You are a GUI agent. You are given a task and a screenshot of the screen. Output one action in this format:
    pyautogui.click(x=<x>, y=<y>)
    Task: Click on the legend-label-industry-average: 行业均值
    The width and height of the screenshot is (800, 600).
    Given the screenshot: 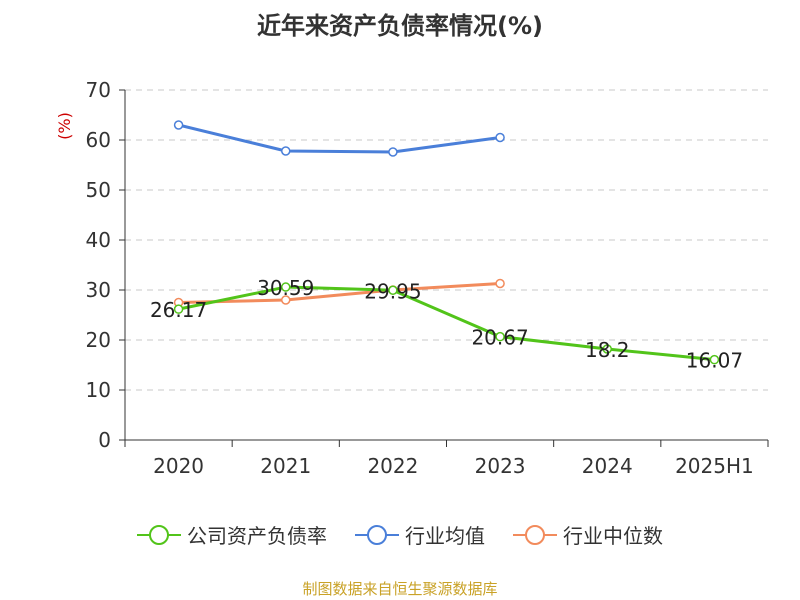 What is the action you would take?
    pyautogui.click(x=445, y=536)
    